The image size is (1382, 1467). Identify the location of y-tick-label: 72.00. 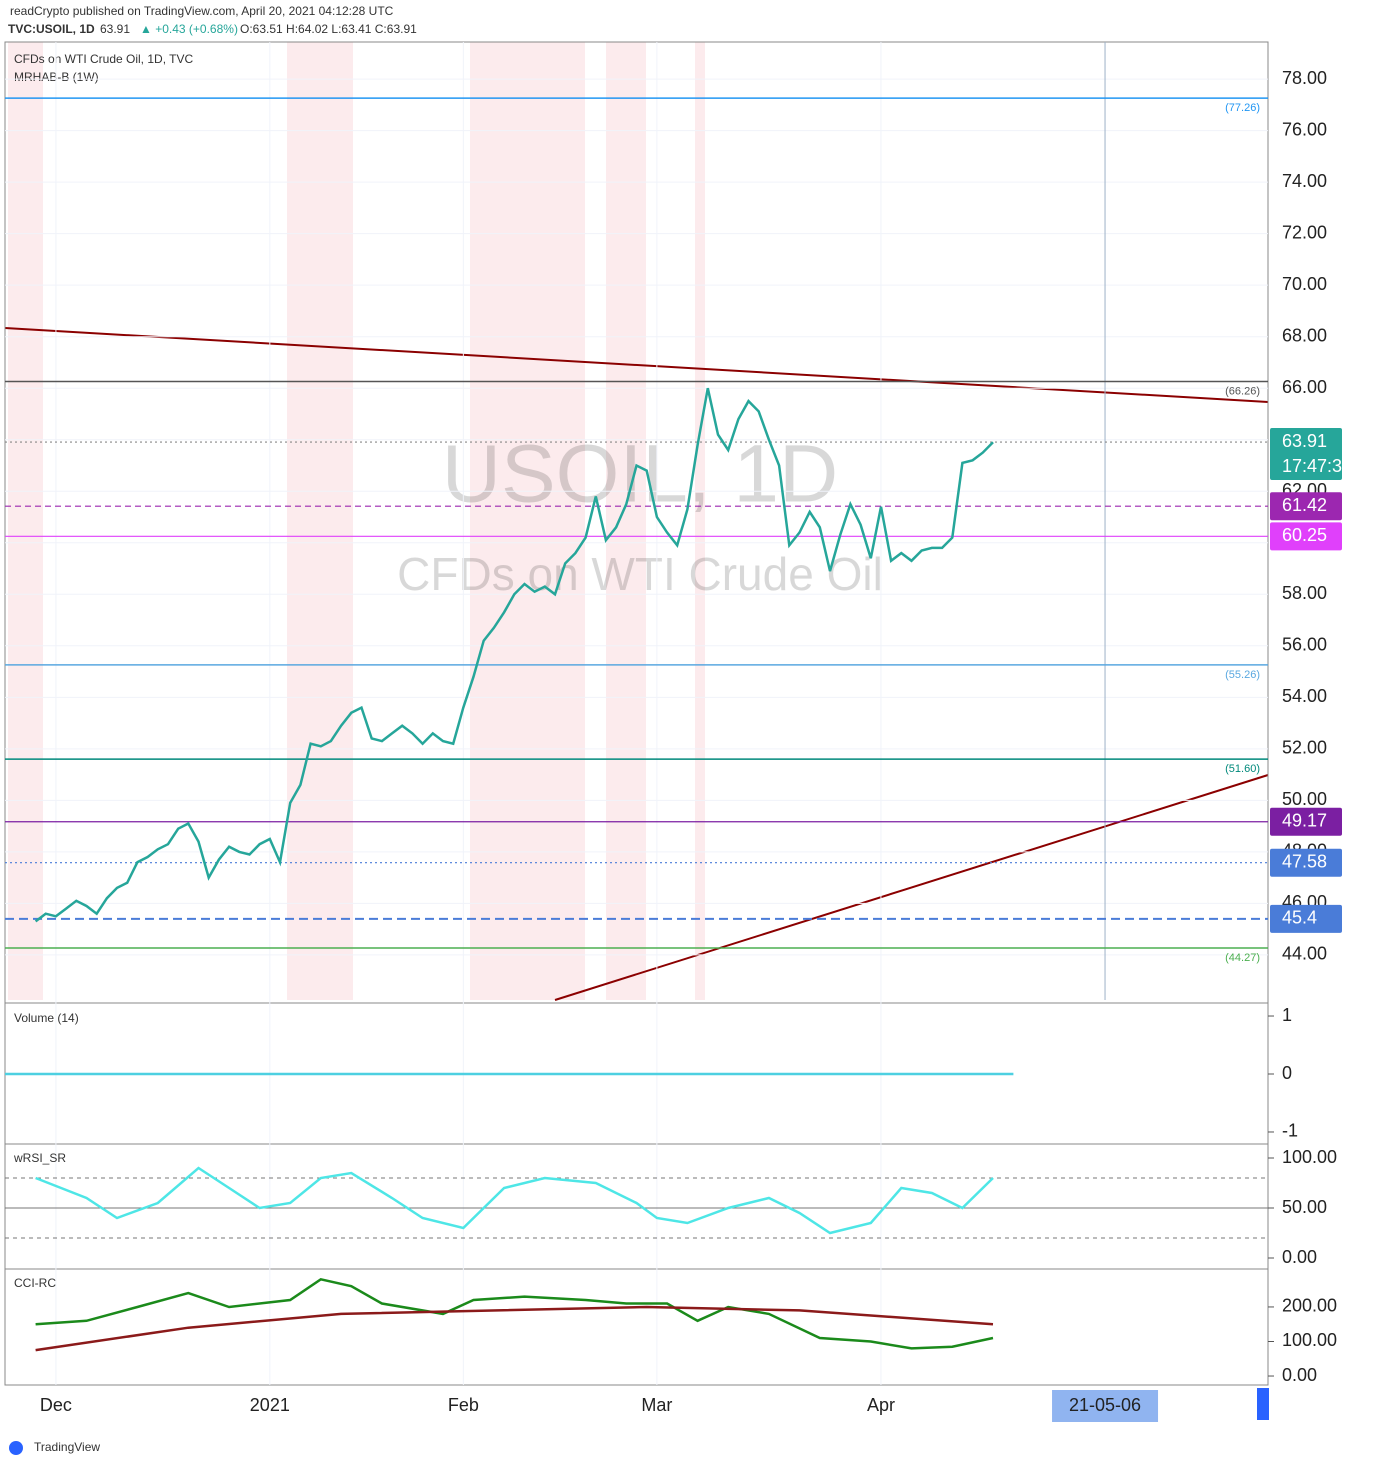
(1304, 232).